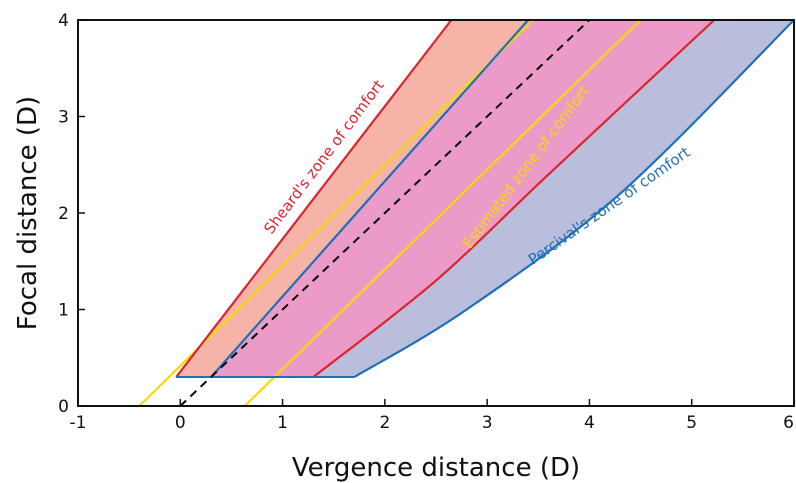  I want to click on x-tick-label: 5, so click(691, 423).